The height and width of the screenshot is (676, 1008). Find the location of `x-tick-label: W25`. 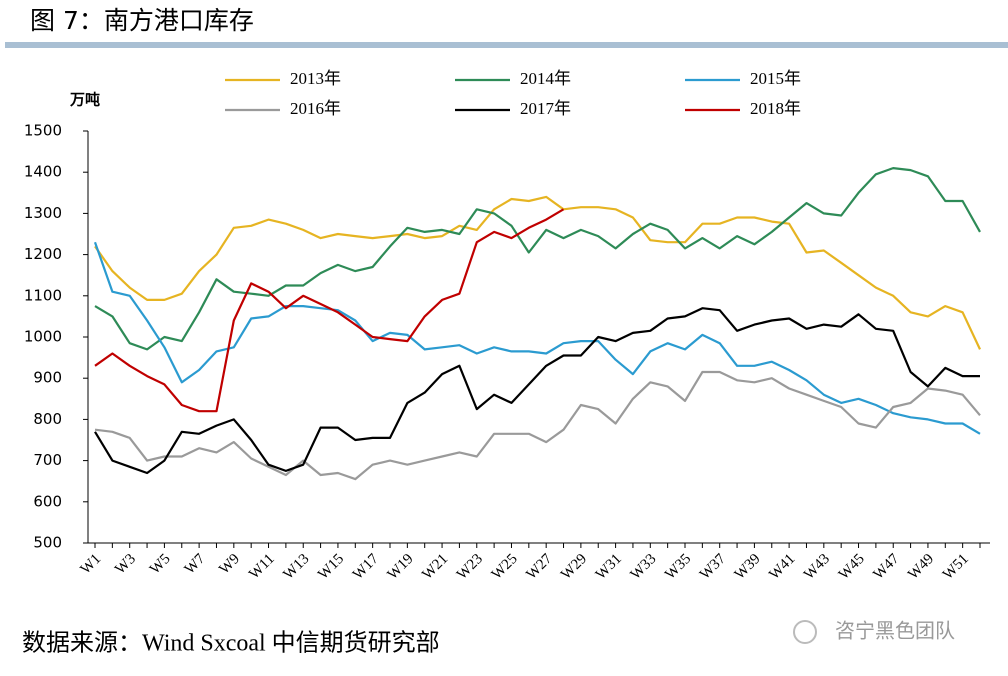

x-tick-label: W25 is located at coordinates (505, 567).